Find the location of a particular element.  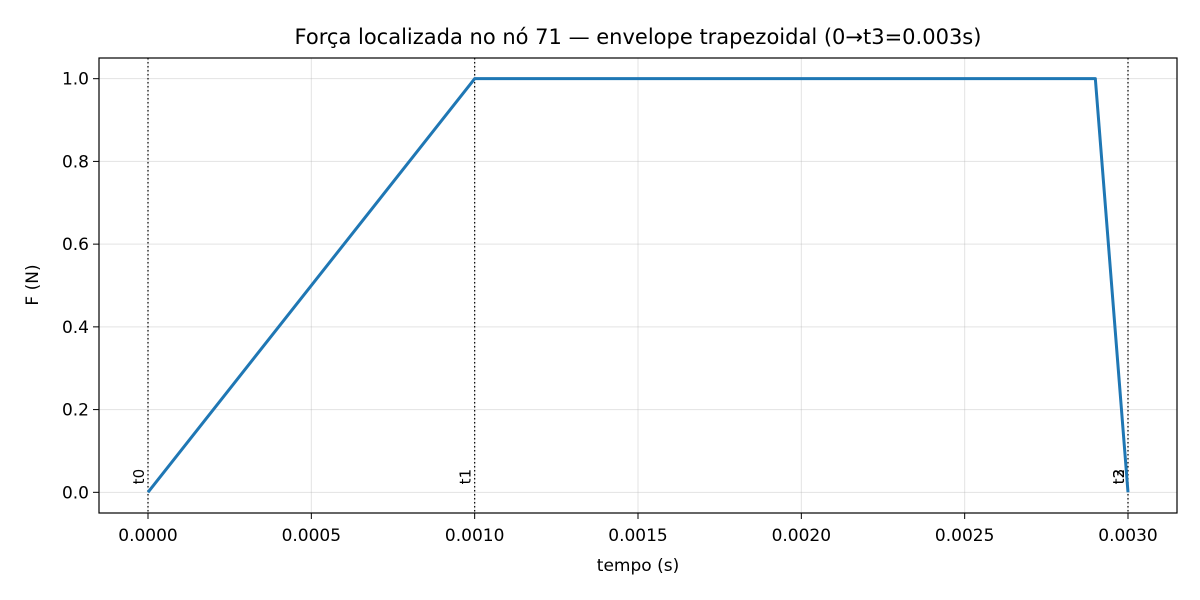

y-tick-label: 0.2 is located at coordinates (75, 411).